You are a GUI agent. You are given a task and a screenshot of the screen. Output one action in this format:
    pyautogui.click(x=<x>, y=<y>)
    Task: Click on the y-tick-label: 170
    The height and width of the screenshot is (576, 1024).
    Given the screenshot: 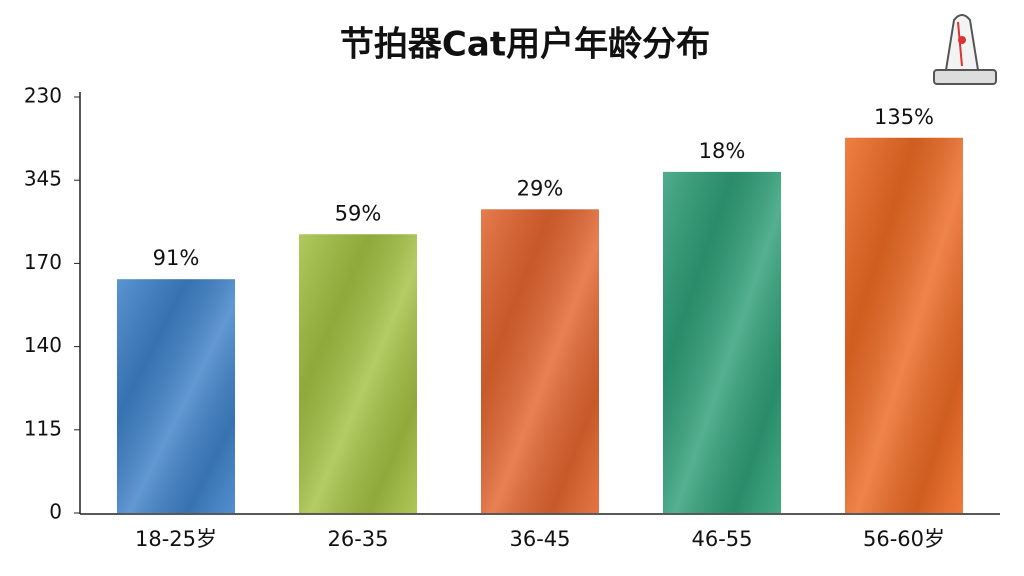 What is the action you would take?
    pyautogui.click(x=43, y=262)
    